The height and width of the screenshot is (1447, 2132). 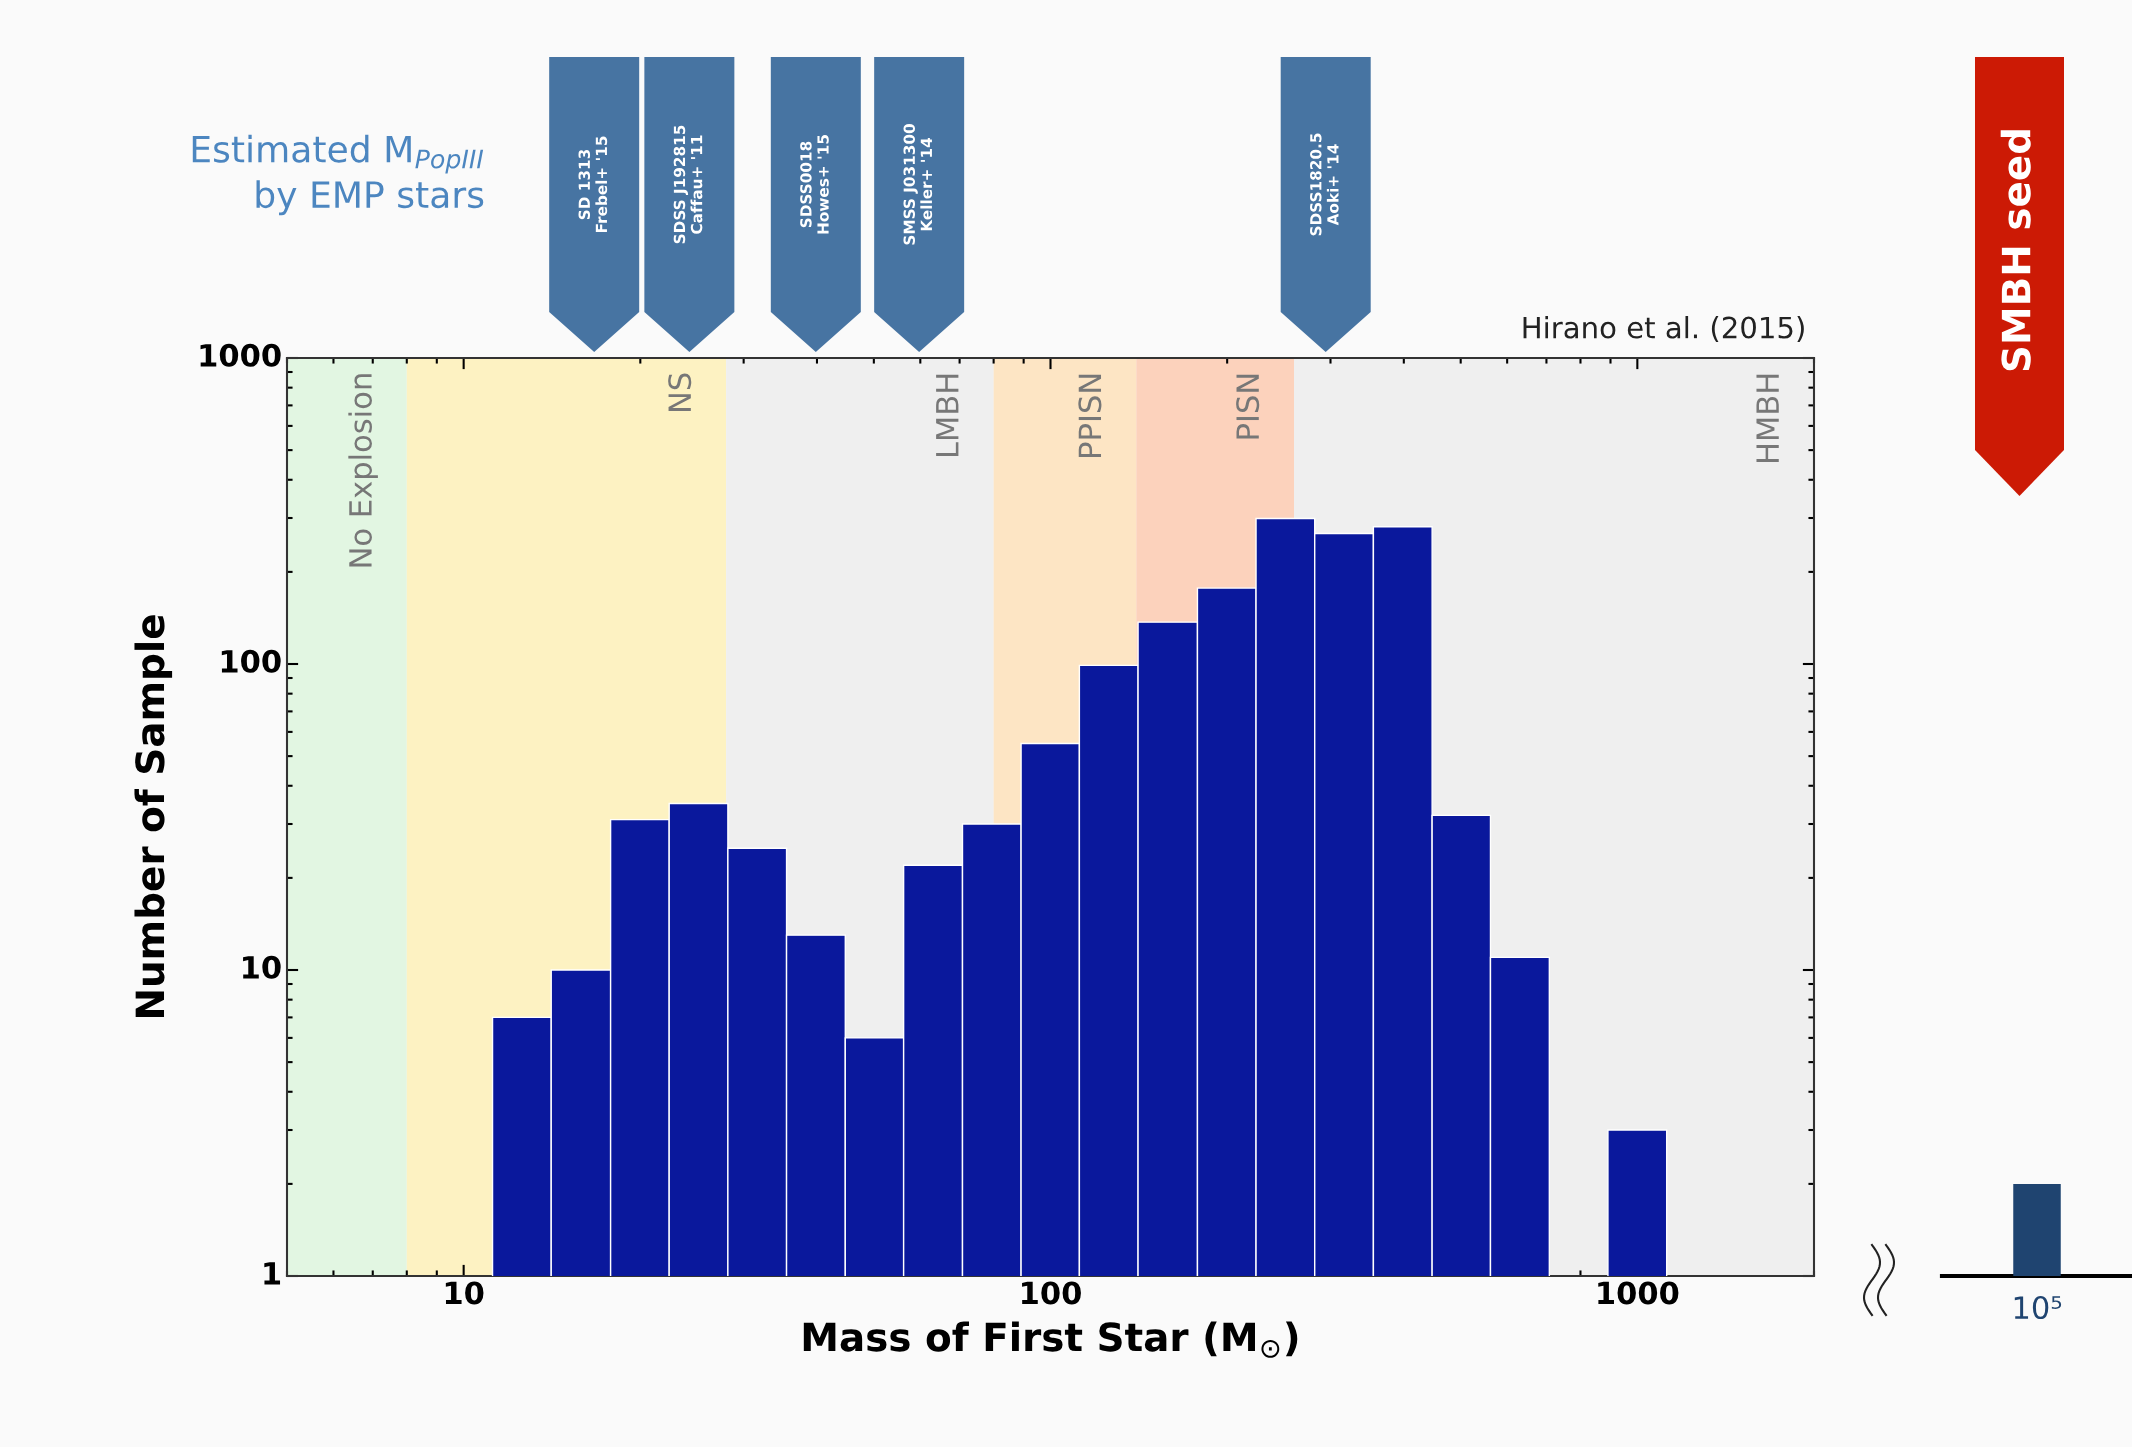 What do you see at coordinates (918, 184) in the screenshot?
I see `text: SMSS J031300 Keller+ '14` at bounding box center [918, 184].